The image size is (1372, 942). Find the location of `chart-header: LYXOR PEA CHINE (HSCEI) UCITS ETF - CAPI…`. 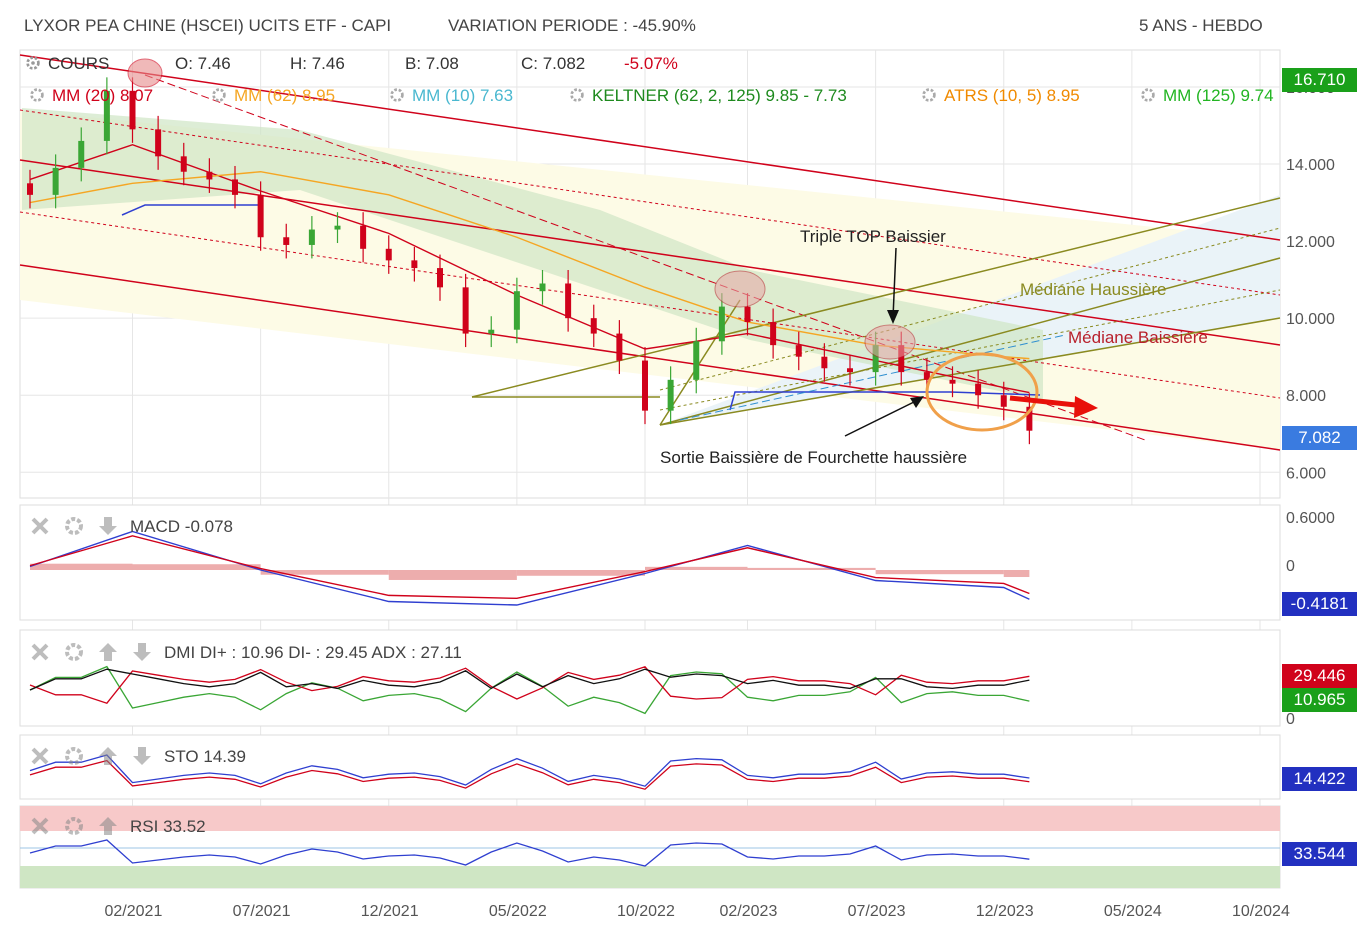

chart-header: LYXOR PEA CHINE (HSCEI) UCITS ETF - CAPI… is located at coordinates (686, 25).